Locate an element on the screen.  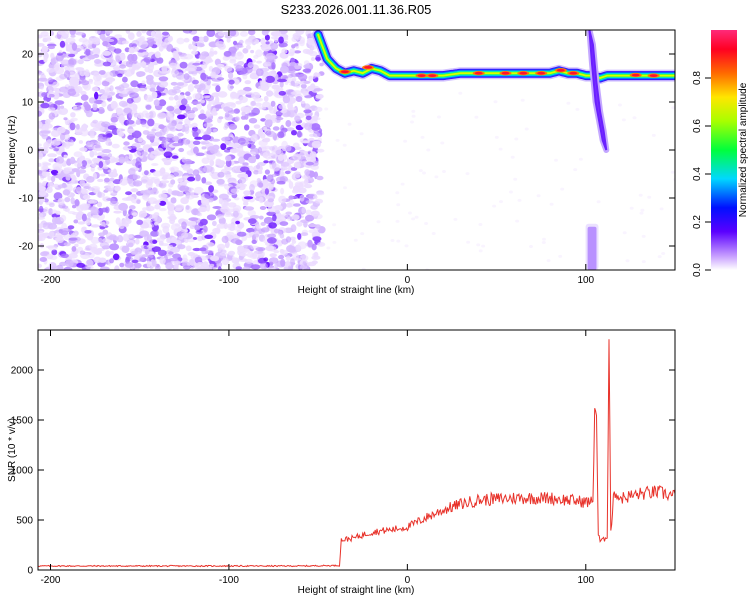
y-tick-label: -10 is located at coordinates (26, 199).